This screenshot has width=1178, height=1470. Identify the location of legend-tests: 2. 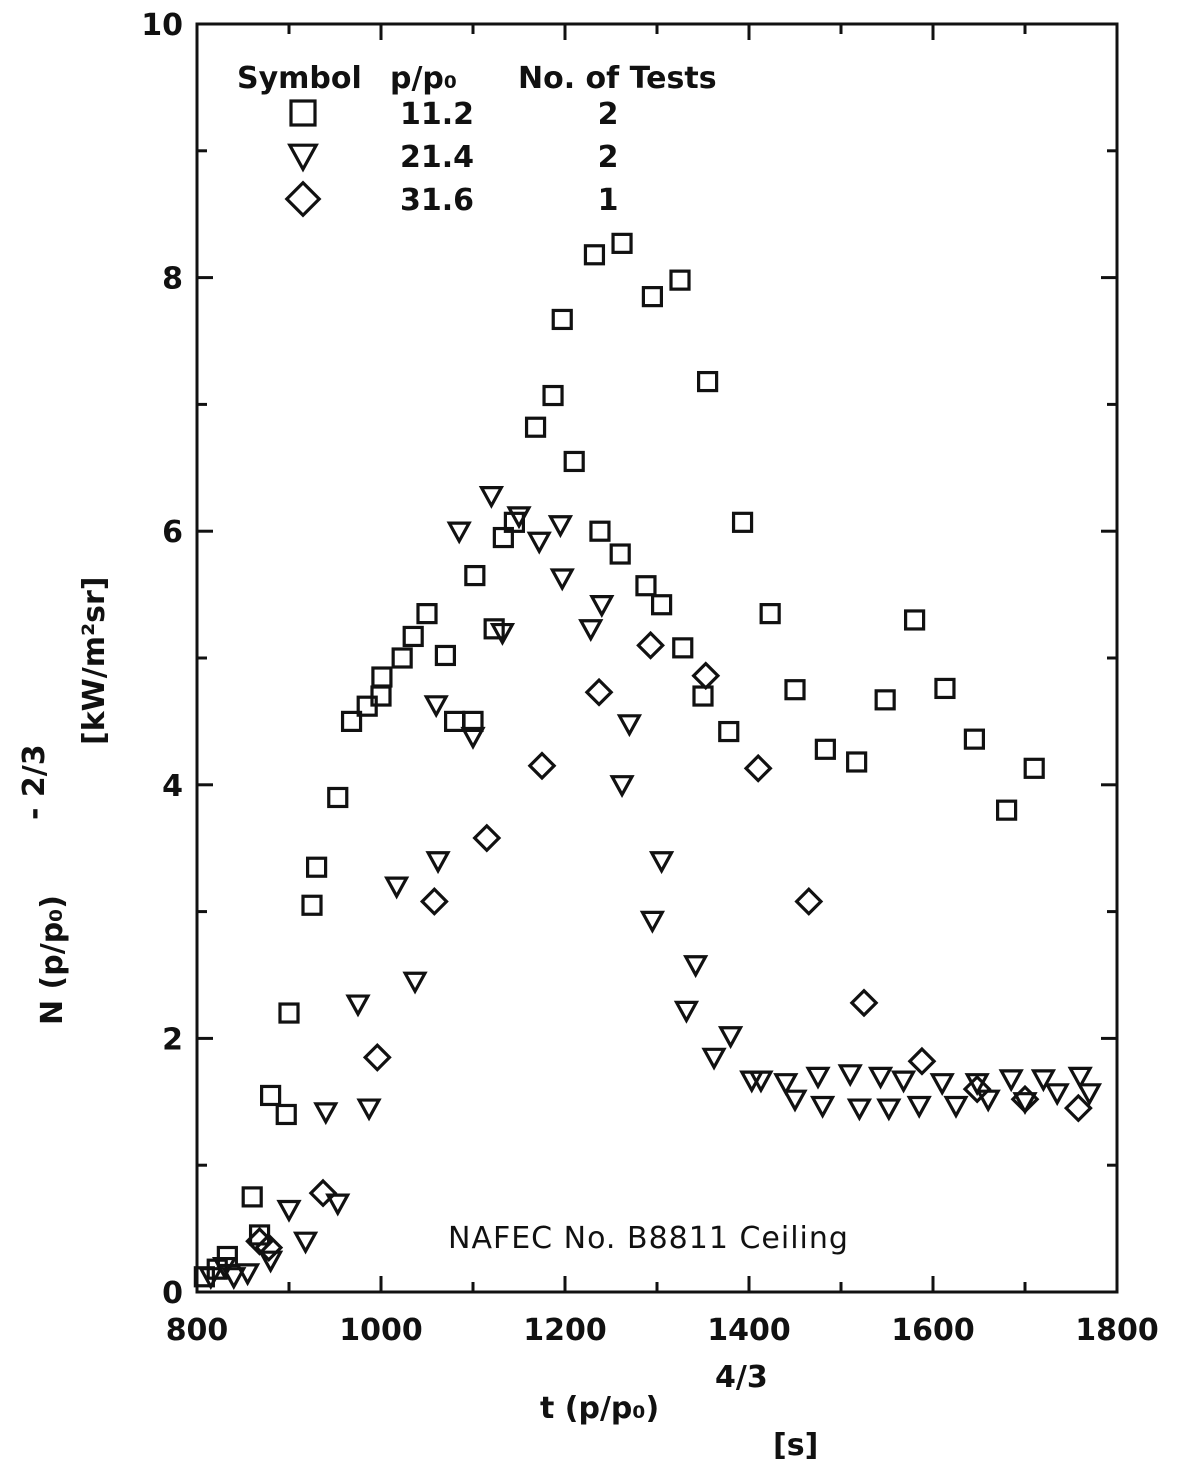
(608, 157).